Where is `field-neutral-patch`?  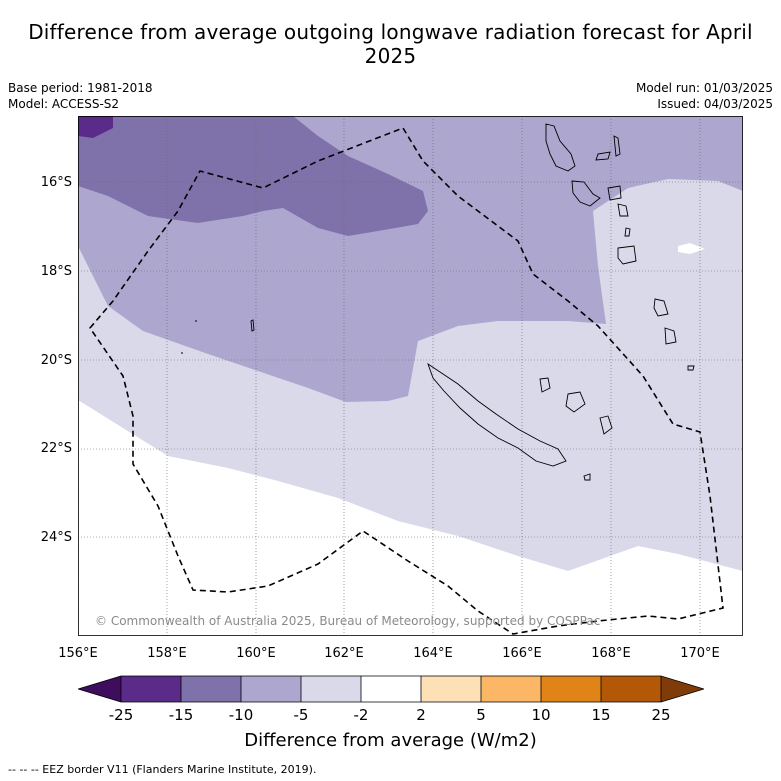
field-neutral-patch is located at coordinates (691, 248).